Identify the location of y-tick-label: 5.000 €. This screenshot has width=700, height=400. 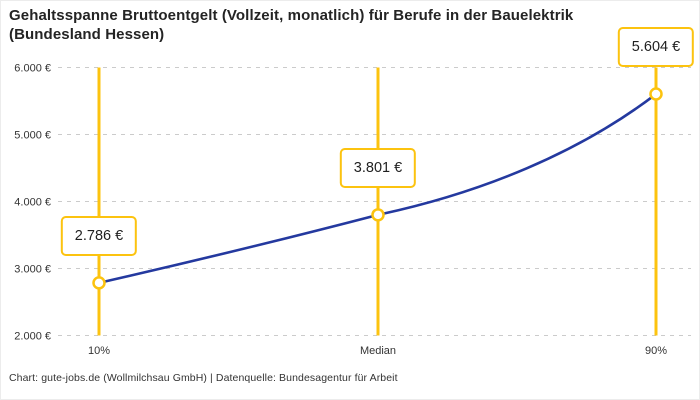
(32, 136).